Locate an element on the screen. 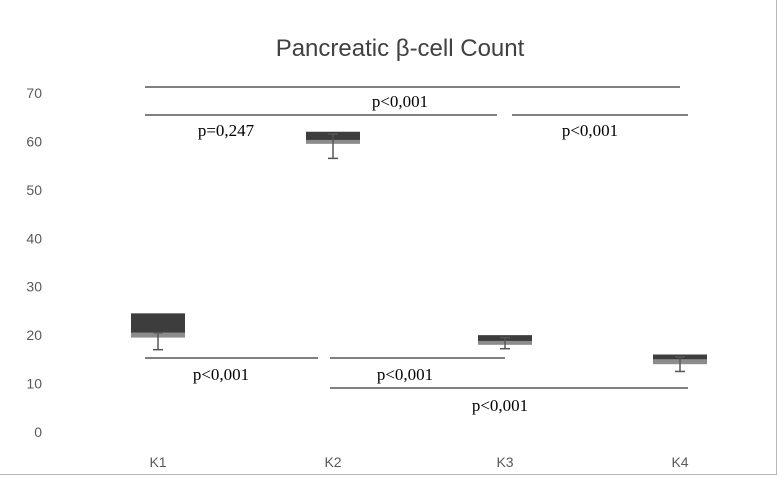  y-tick-label: 30 is located at coordinates (34, 287).